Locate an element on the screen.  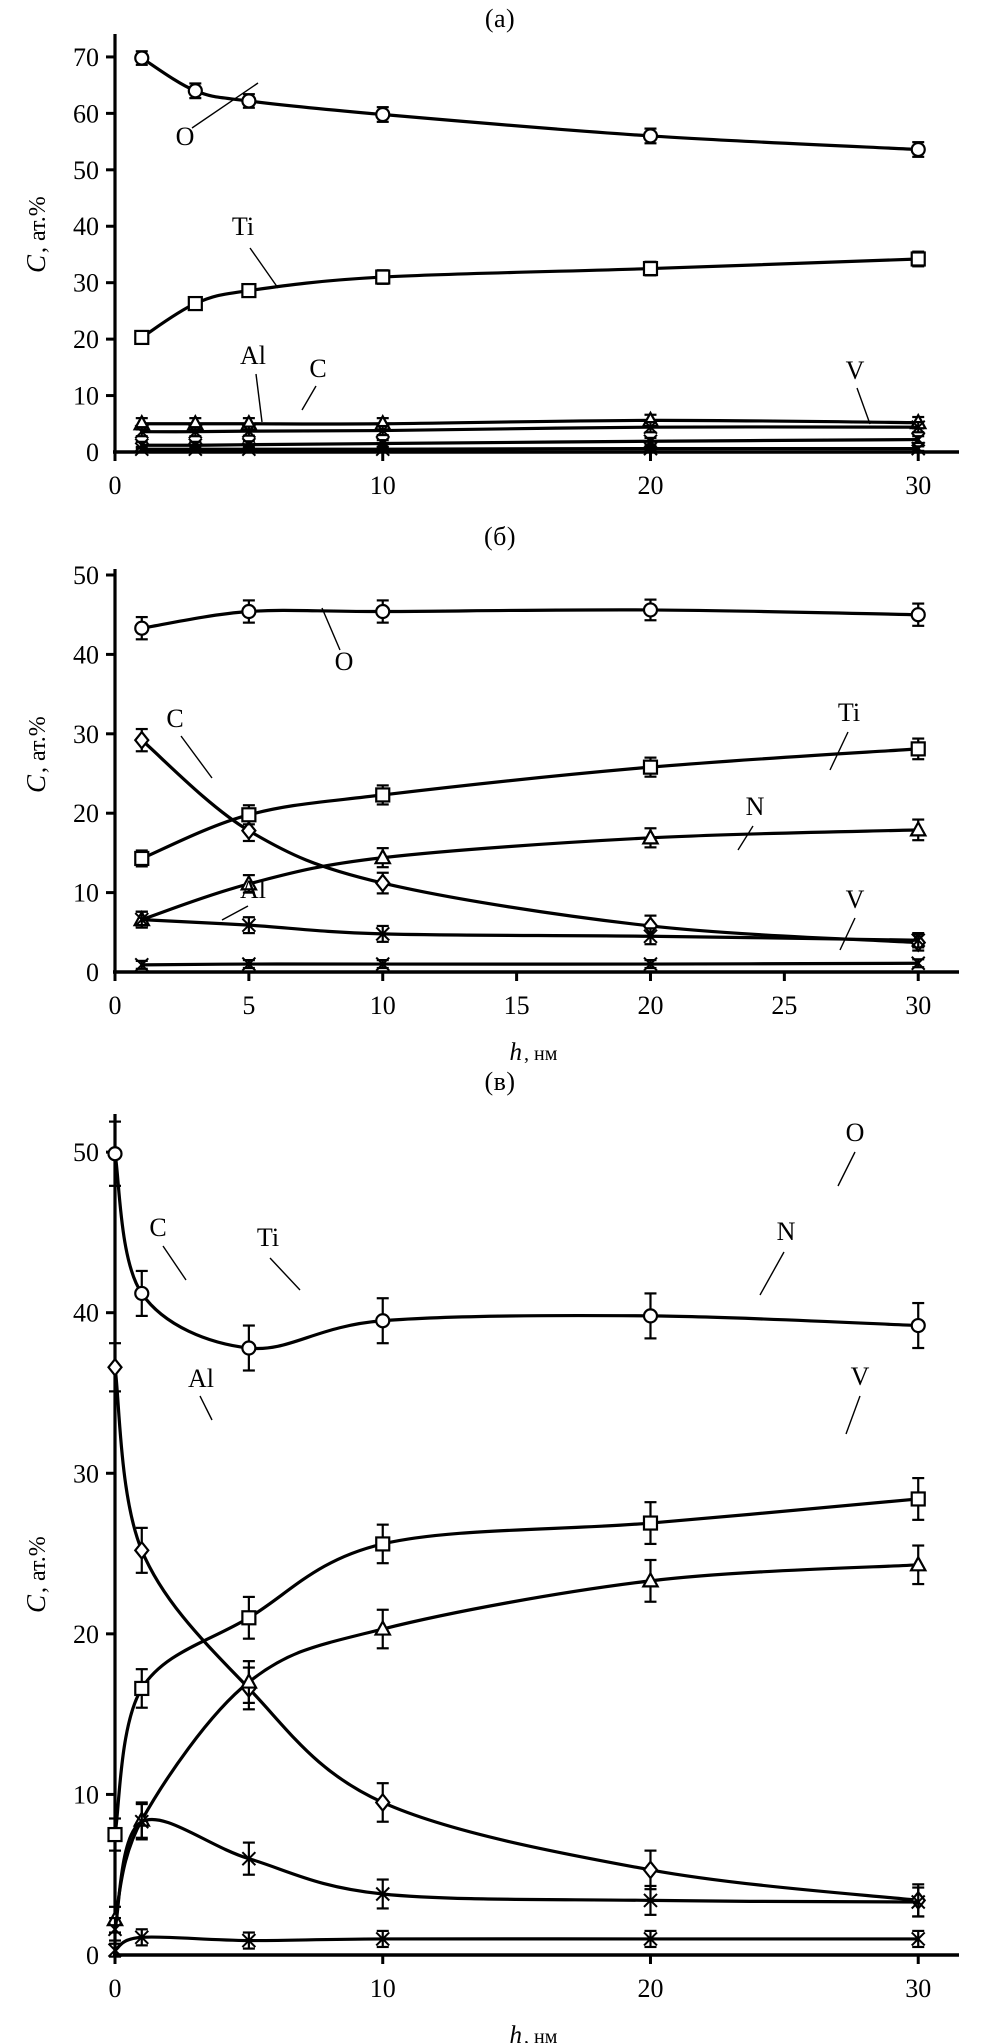
x-tick-label: 30 is located at coordinates (918, 1988).